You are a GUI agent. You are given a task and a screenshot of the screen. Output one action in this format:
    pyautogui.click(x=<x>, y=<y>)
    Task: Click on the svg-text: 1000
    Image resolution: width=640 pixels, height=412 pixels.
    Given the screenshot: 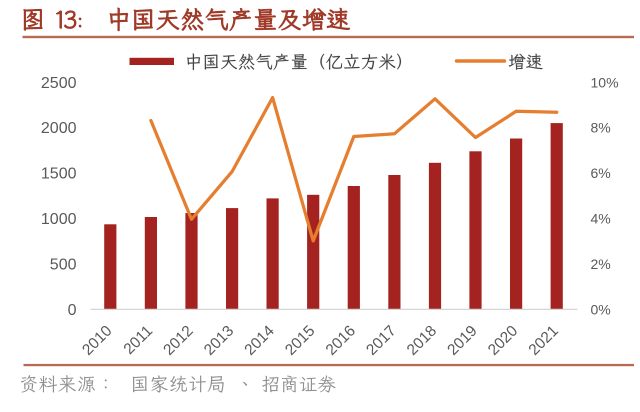 What is the action you would take?
    pyautogui.click(x=59, y=219)
    